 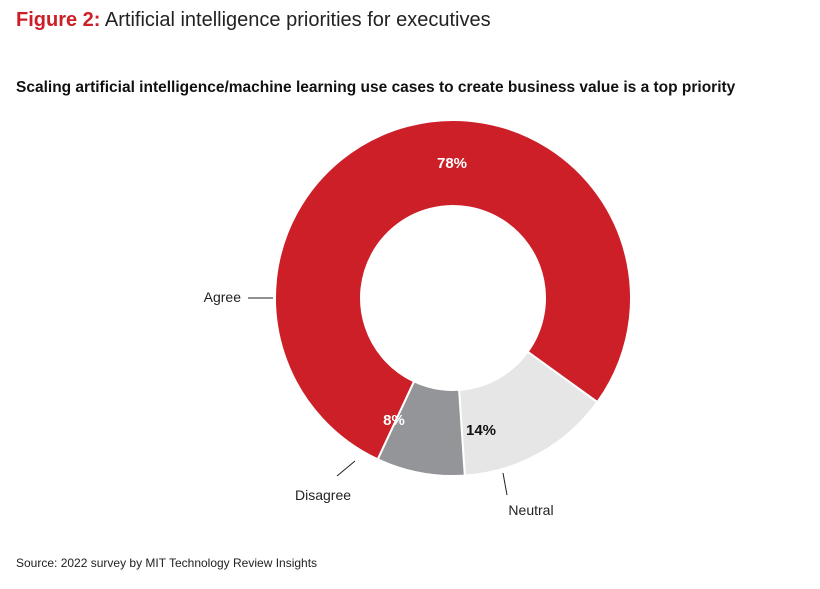 What do you see at coordinates (421, 428) in the screenshot?
I see `slice-disagree` at bounding box center [421, 428].